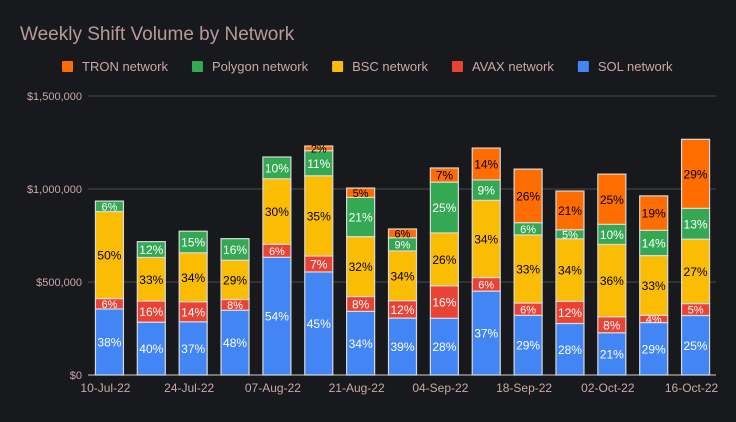 Image resolution: width=736 pixels, height=422 pixels. I want to click on data-label: 26%, so click(528, 196).